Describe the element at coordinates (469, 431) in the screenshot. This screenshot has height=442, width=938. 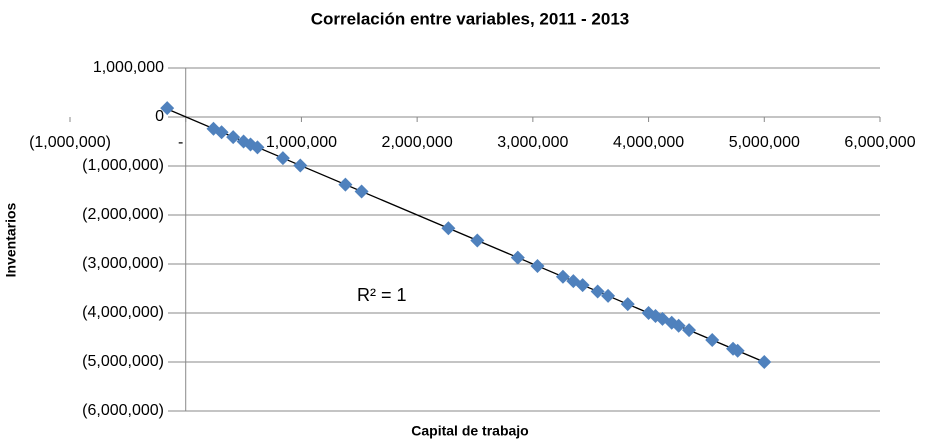
I see `x-axis-label: Capital de trabajo` at that location.